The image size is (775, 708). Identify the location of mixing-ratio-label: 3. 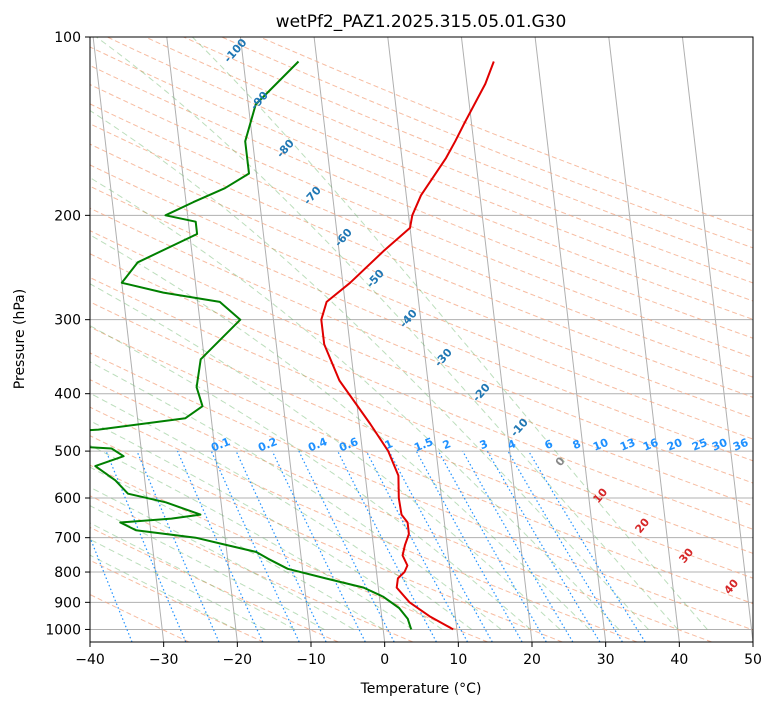
(484, 444).